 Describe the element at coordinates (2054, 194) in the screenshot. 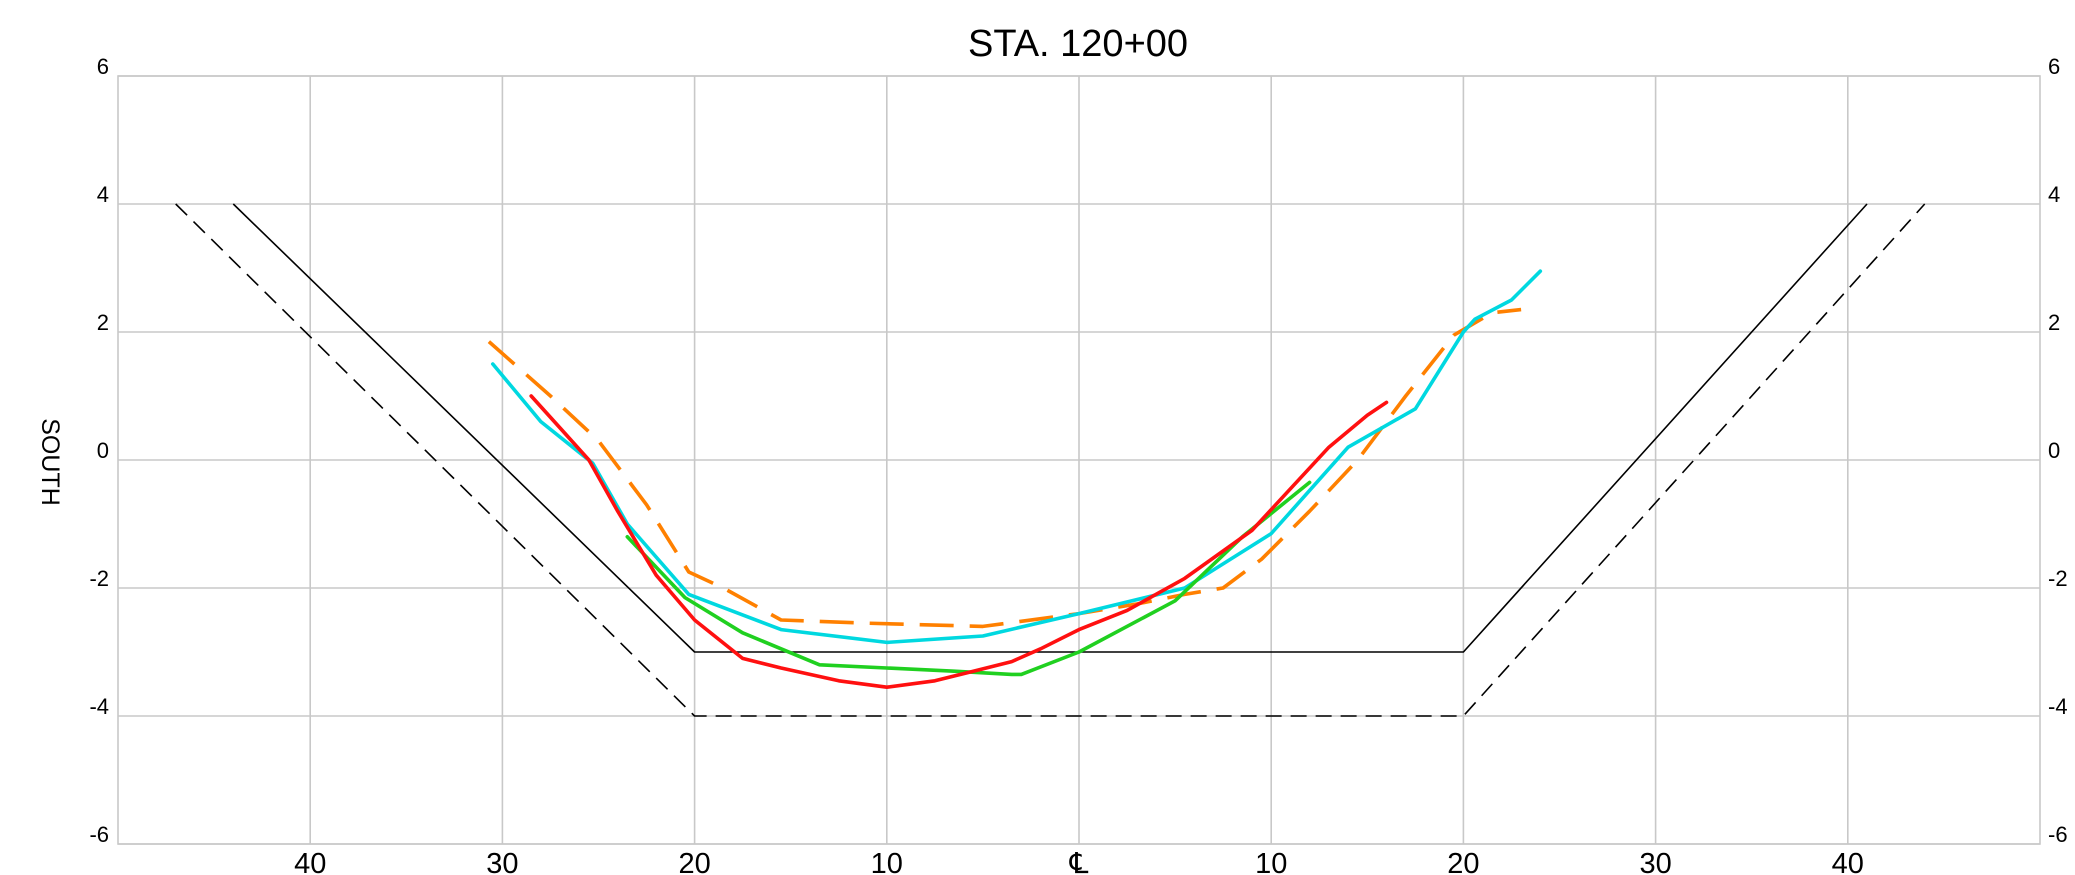

I see `y-tick-label-right: 4` at that location.